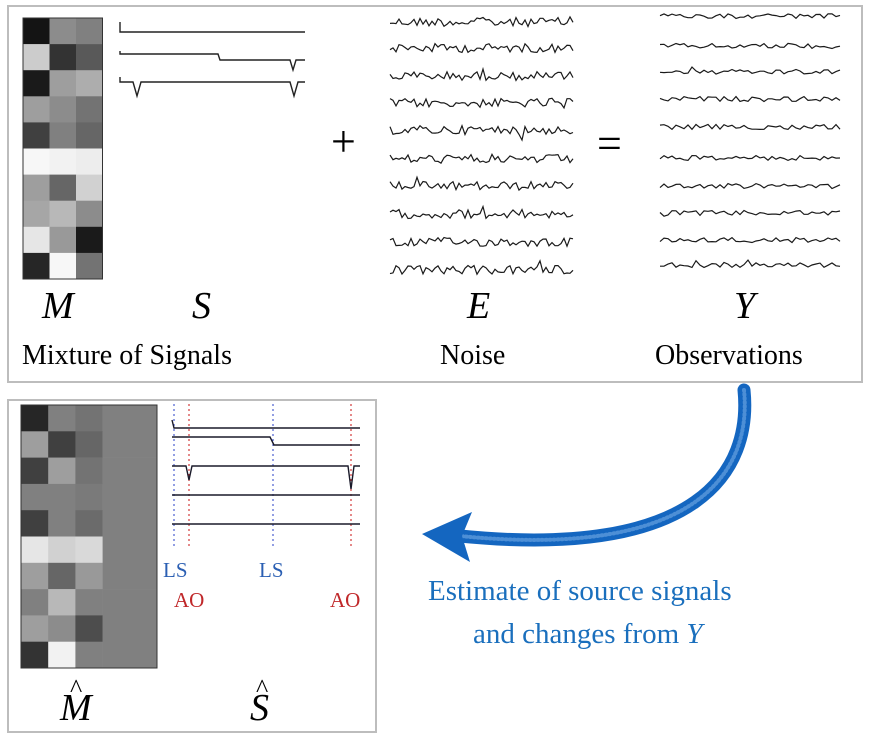  What do you see at coordinates (76, 708) in the screenshot?
I see `label-M-hat: M` at bounding box center [76, 708].